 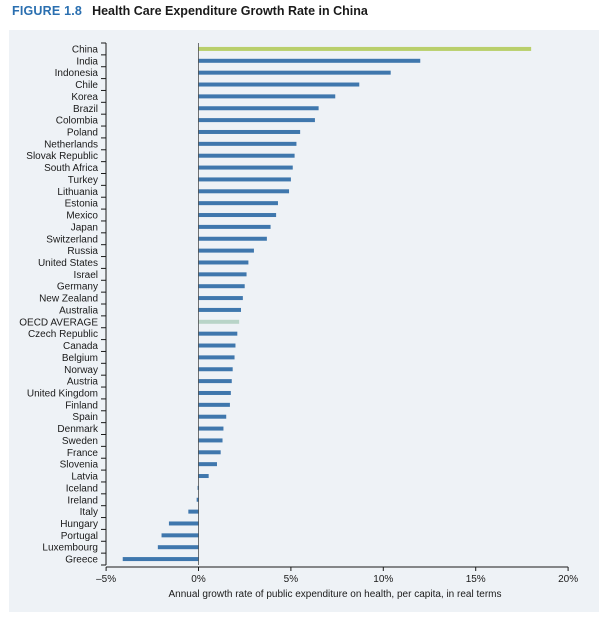 What do you see at coordinates (211, 428) in the screenshot?
I see `bar-denmark` at bounding box center [211, 428].